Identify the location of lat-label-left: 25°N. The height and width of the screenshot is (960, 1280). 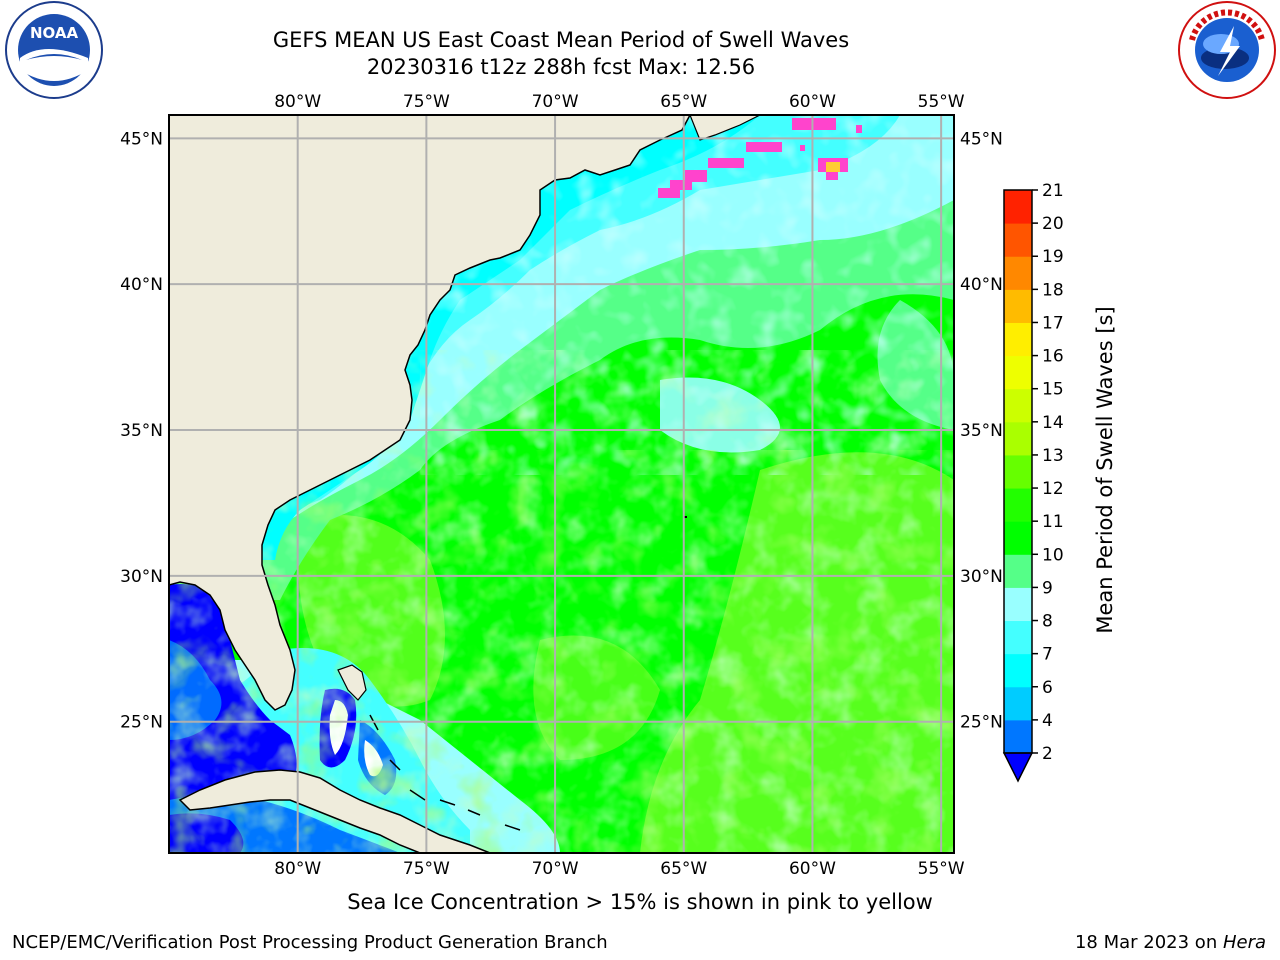
(141, 723).